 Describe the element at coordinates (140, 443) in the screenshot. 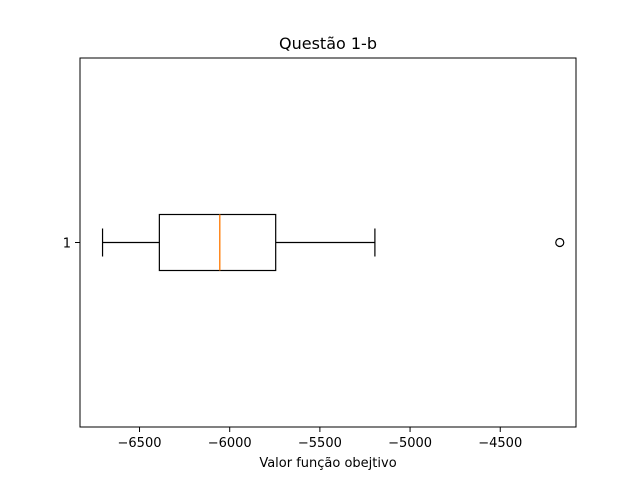

I see `x-tick-label: −6500` at that location.